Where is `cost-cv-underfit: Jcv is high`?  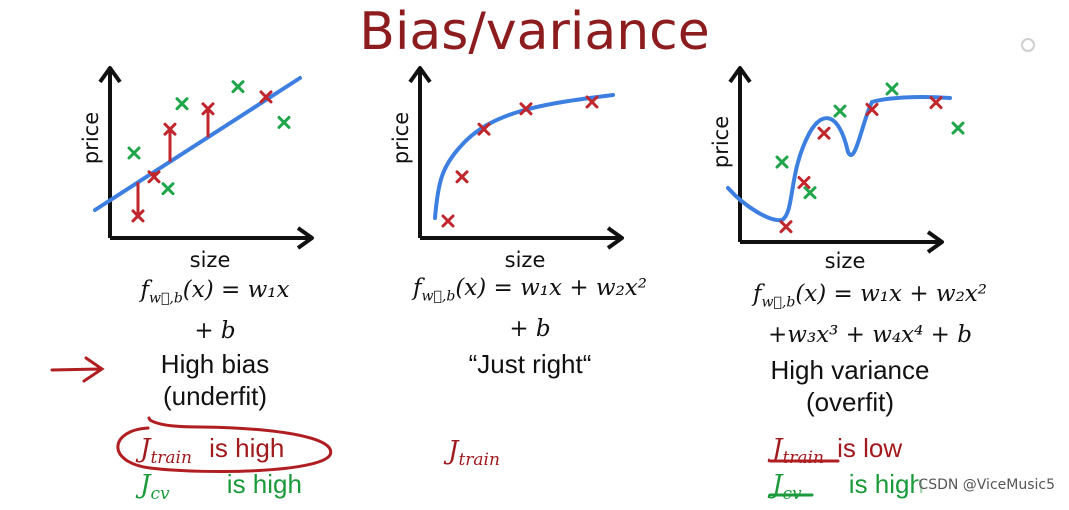
cost-cv-underfit: Jcv is high is located at coordinates (221, 489).